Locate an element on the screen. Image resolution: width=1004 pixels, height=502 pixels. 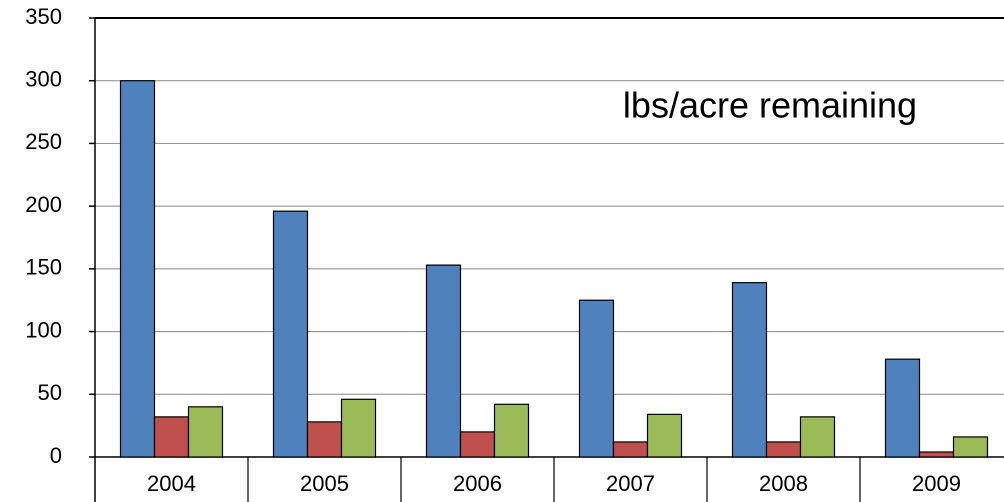
x-tick-label: 2004 is located at coordinates (171, 483).